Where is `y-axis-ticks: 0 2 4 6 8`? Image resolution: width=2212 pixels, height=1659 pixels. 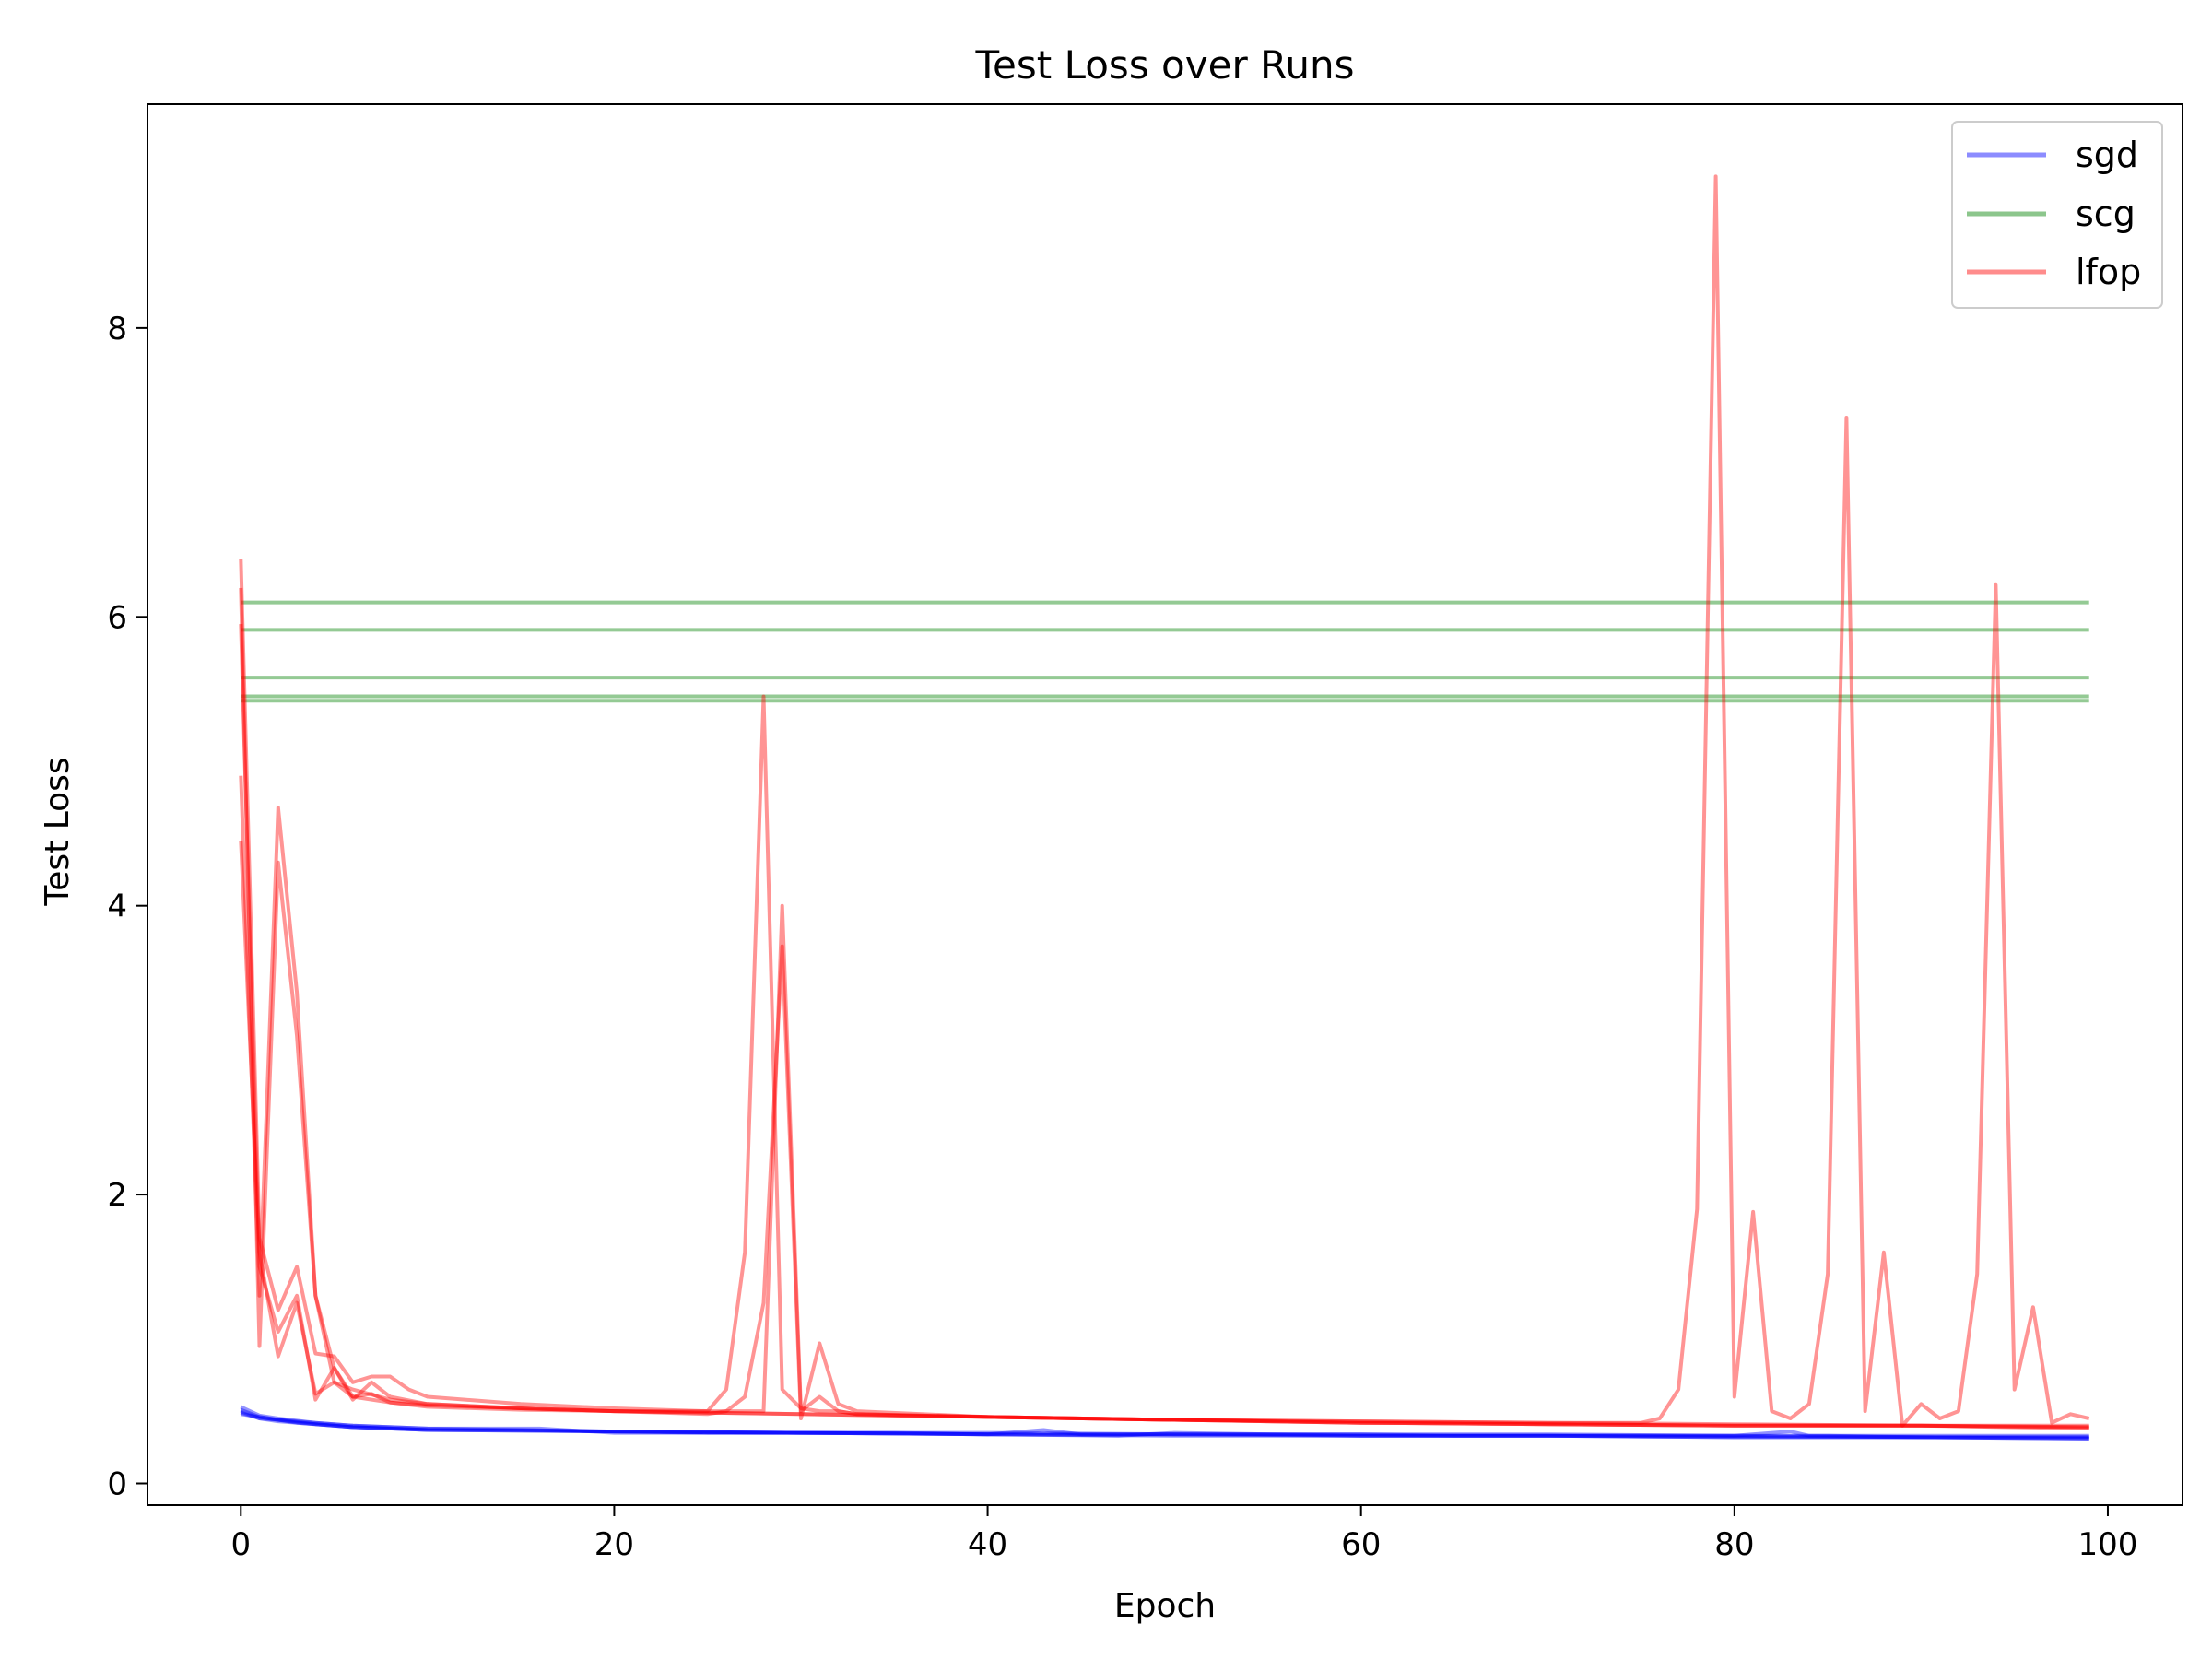
y-axis-ticks: 0 2 4 6 8 is located at coordinates (127, 906).